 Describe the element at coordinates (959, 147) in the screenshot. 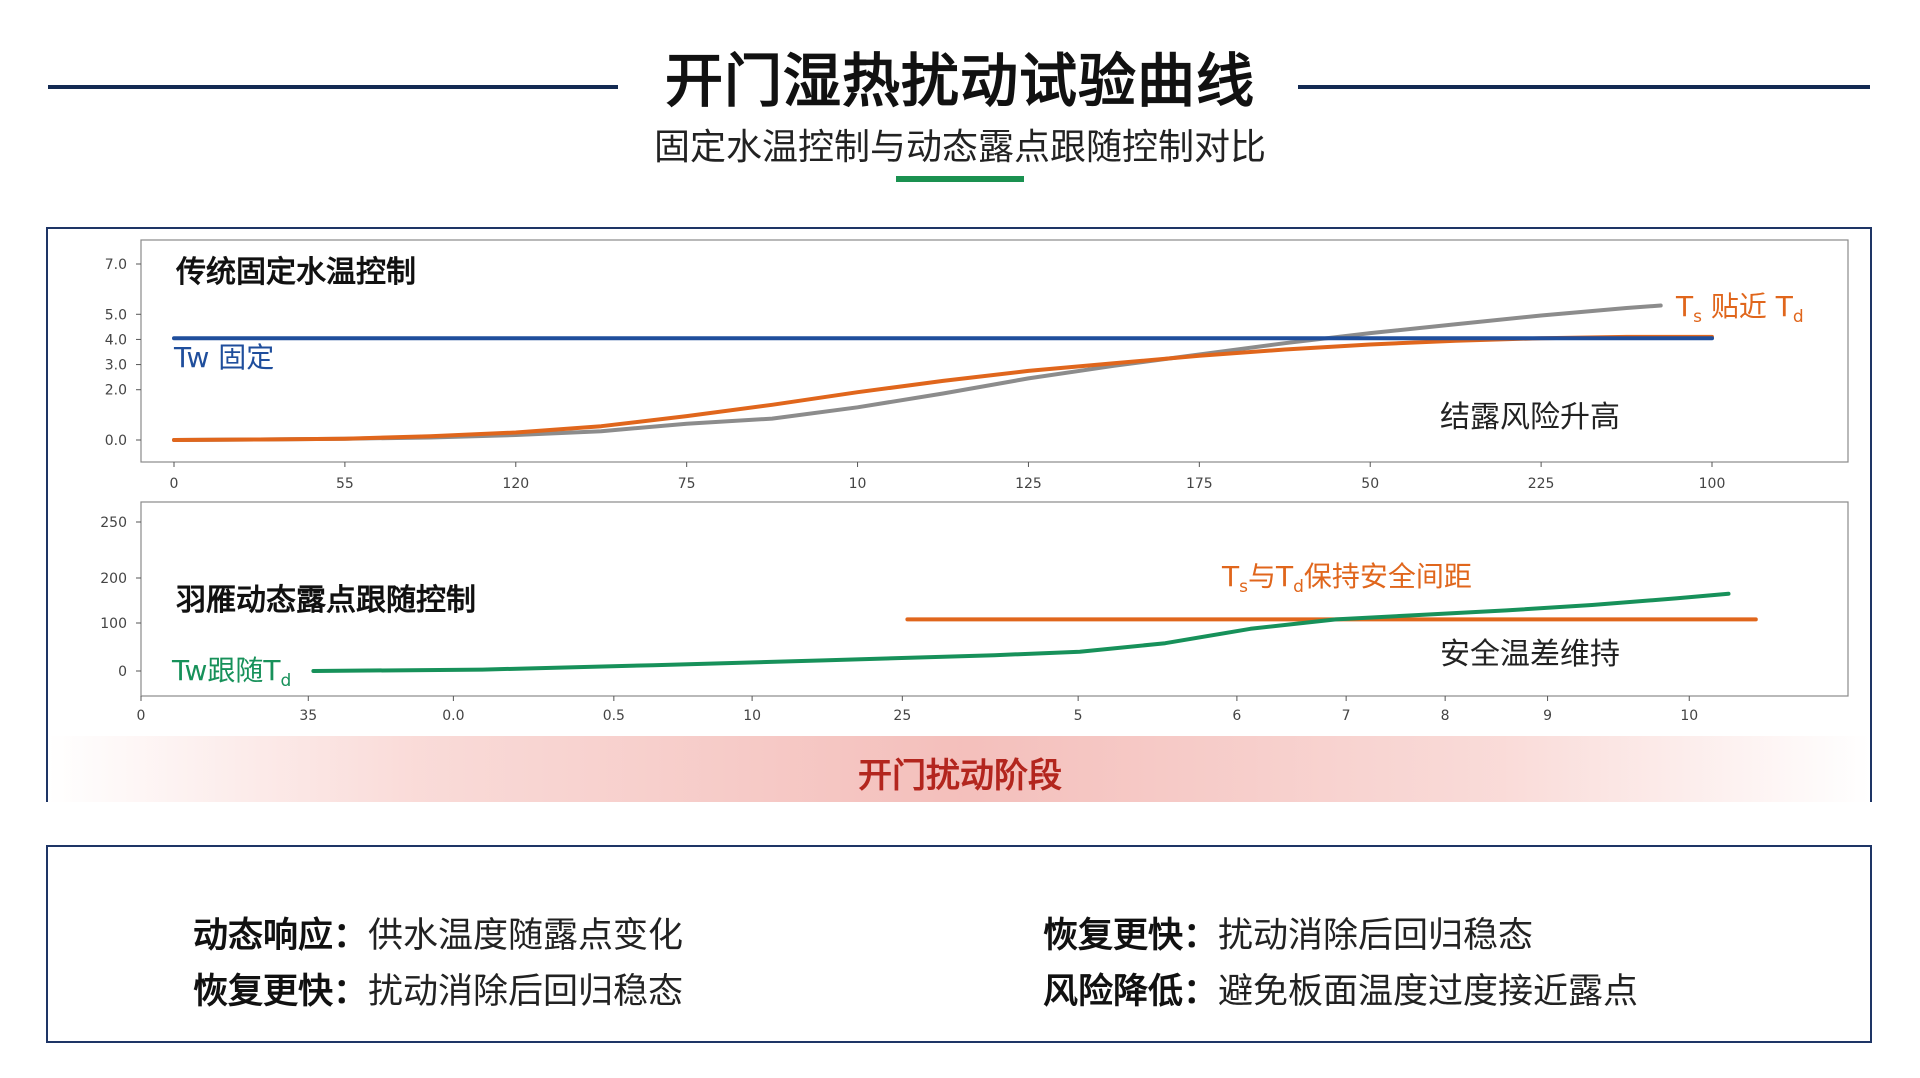

I see `page-subtitle: 固定水温控制与动态露点跟随控制对比` at that location.